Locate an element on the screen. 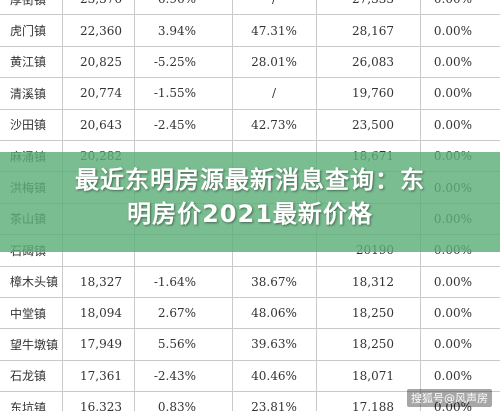 The width and height of the screenshot is (500, 411). headline-line-2: 明房价2021最新价格 is located at coordinates (250, 214).